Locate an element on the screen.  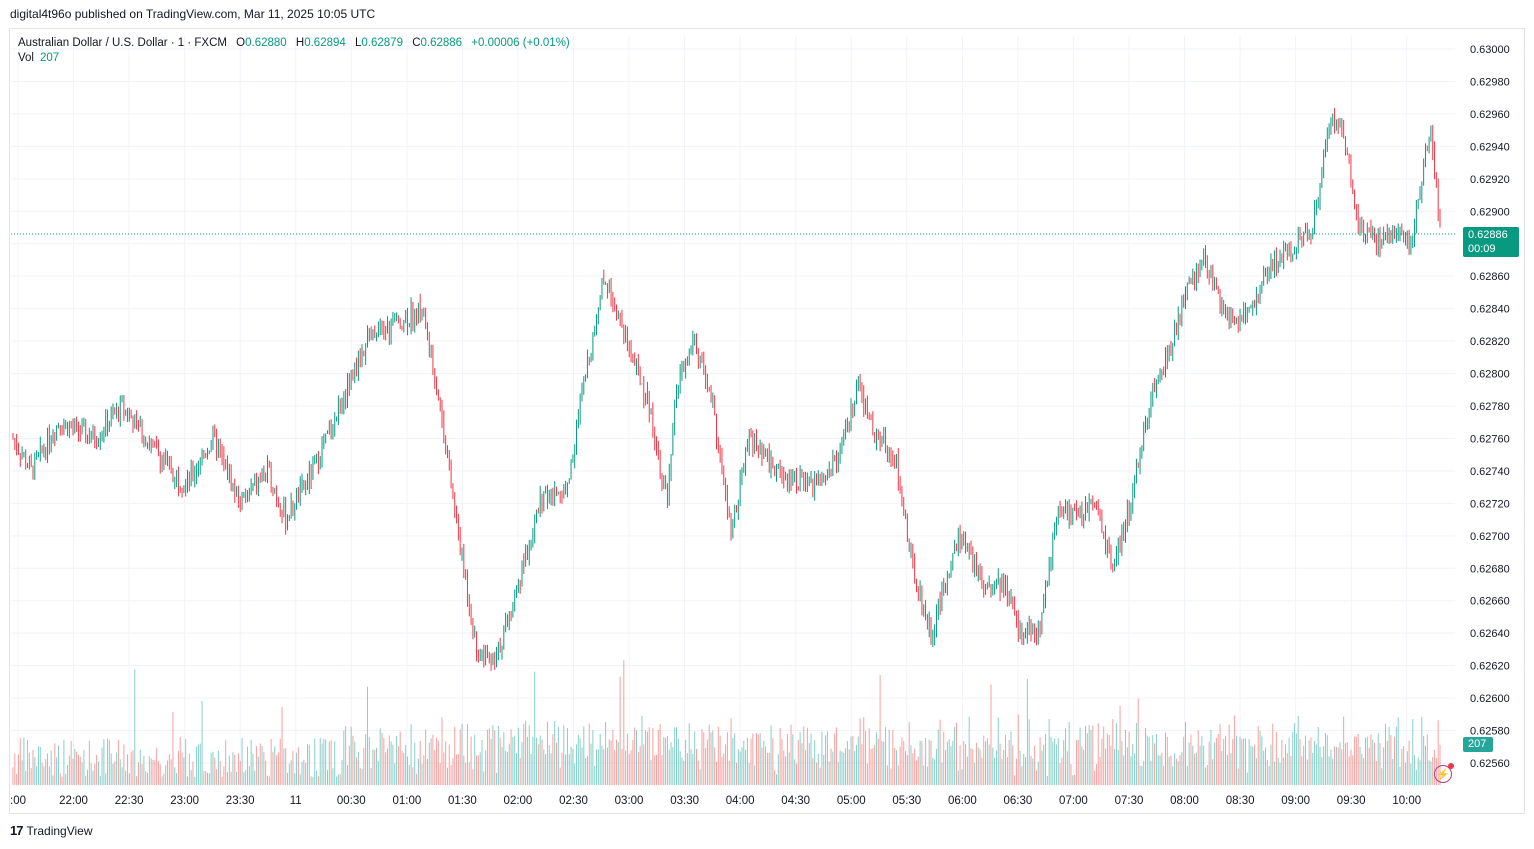
time-tick-label: 05:00 is located at coordinates (851, 801).